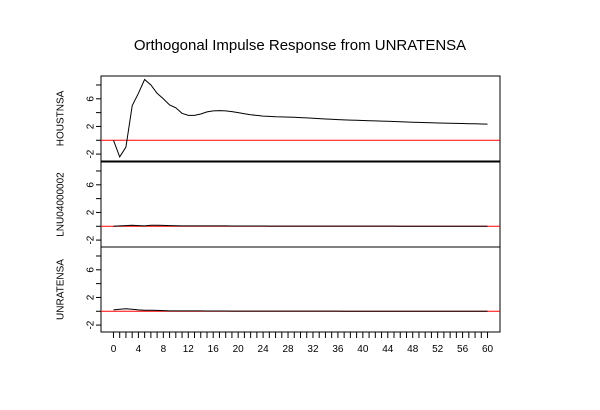 The width and height of the screenshot is (600, 410). I want to click on x-tick-label: 4, so click(139, 349).